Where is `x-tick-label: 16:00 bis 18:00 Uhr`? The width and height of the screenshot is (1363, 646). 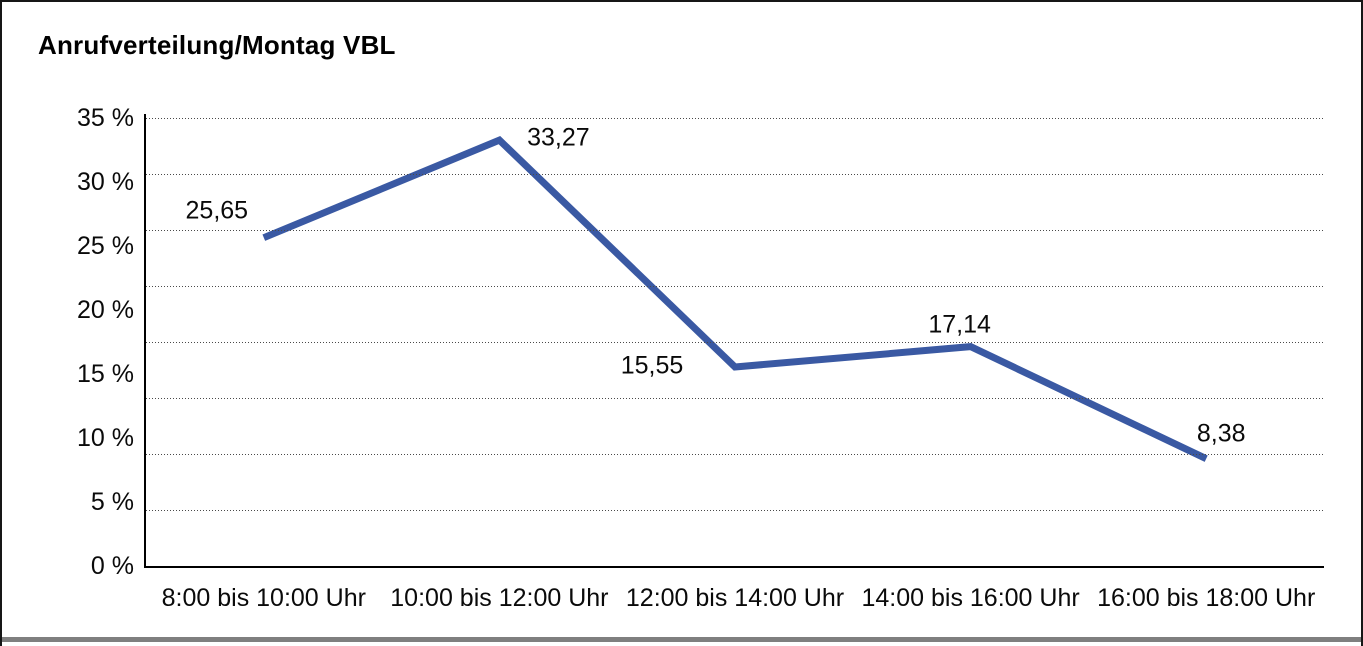 x-tick-label: 16:00 bis 18:00 Uhr is located at coordinates (1206, 598).